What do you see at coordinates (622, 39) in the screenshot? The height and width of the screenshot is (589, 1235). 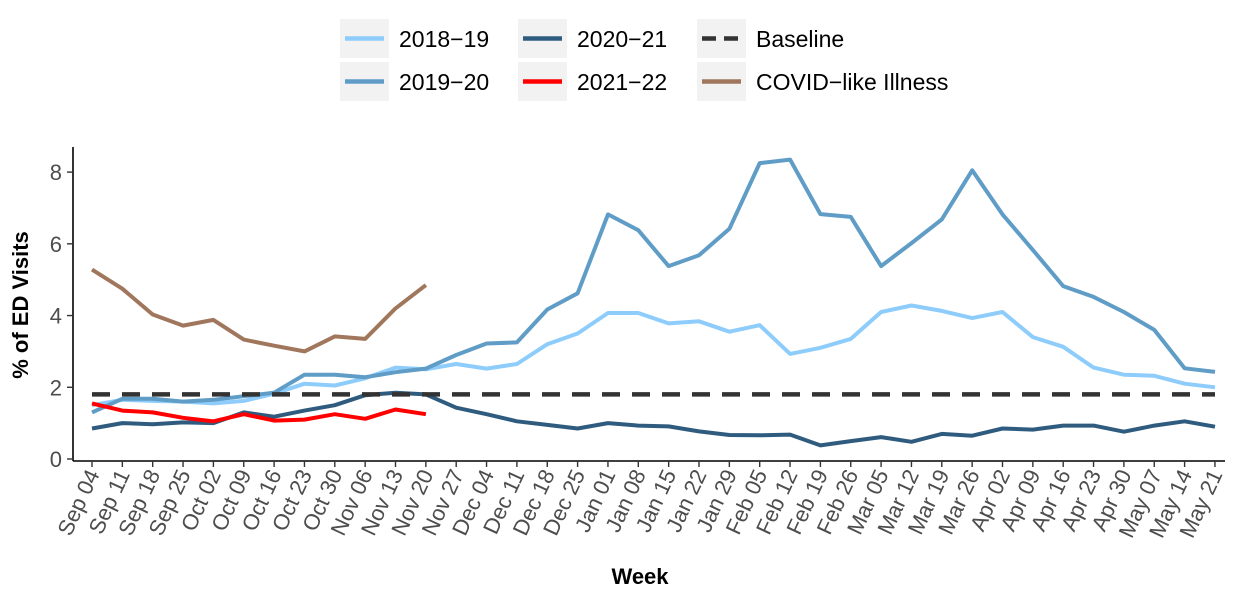 I see `legend-label: 2020−21` at bounding box center [622, 39].